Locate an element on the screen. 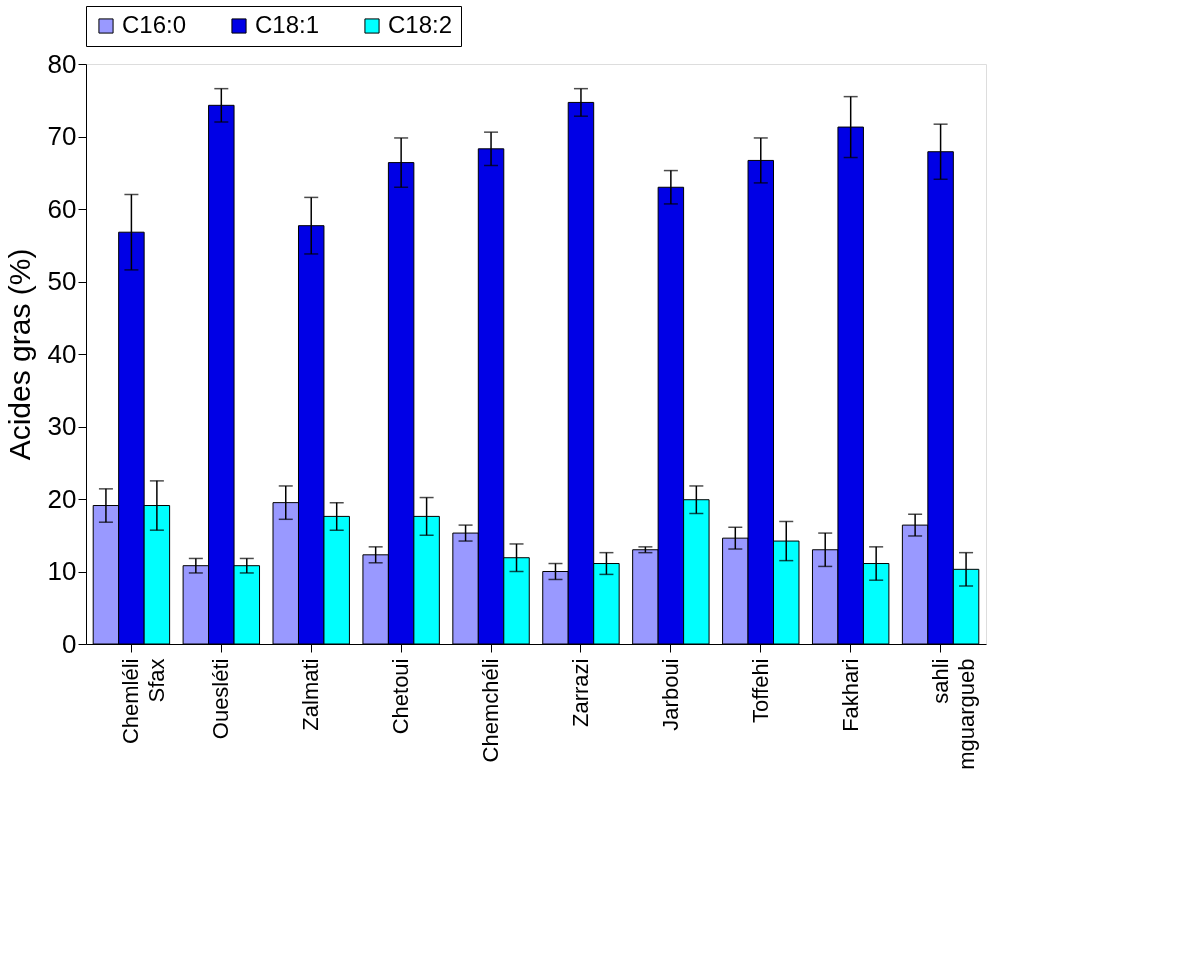 The image size is (1204, 957). y-tick-label: 50 is located at coordinates (62, 281).